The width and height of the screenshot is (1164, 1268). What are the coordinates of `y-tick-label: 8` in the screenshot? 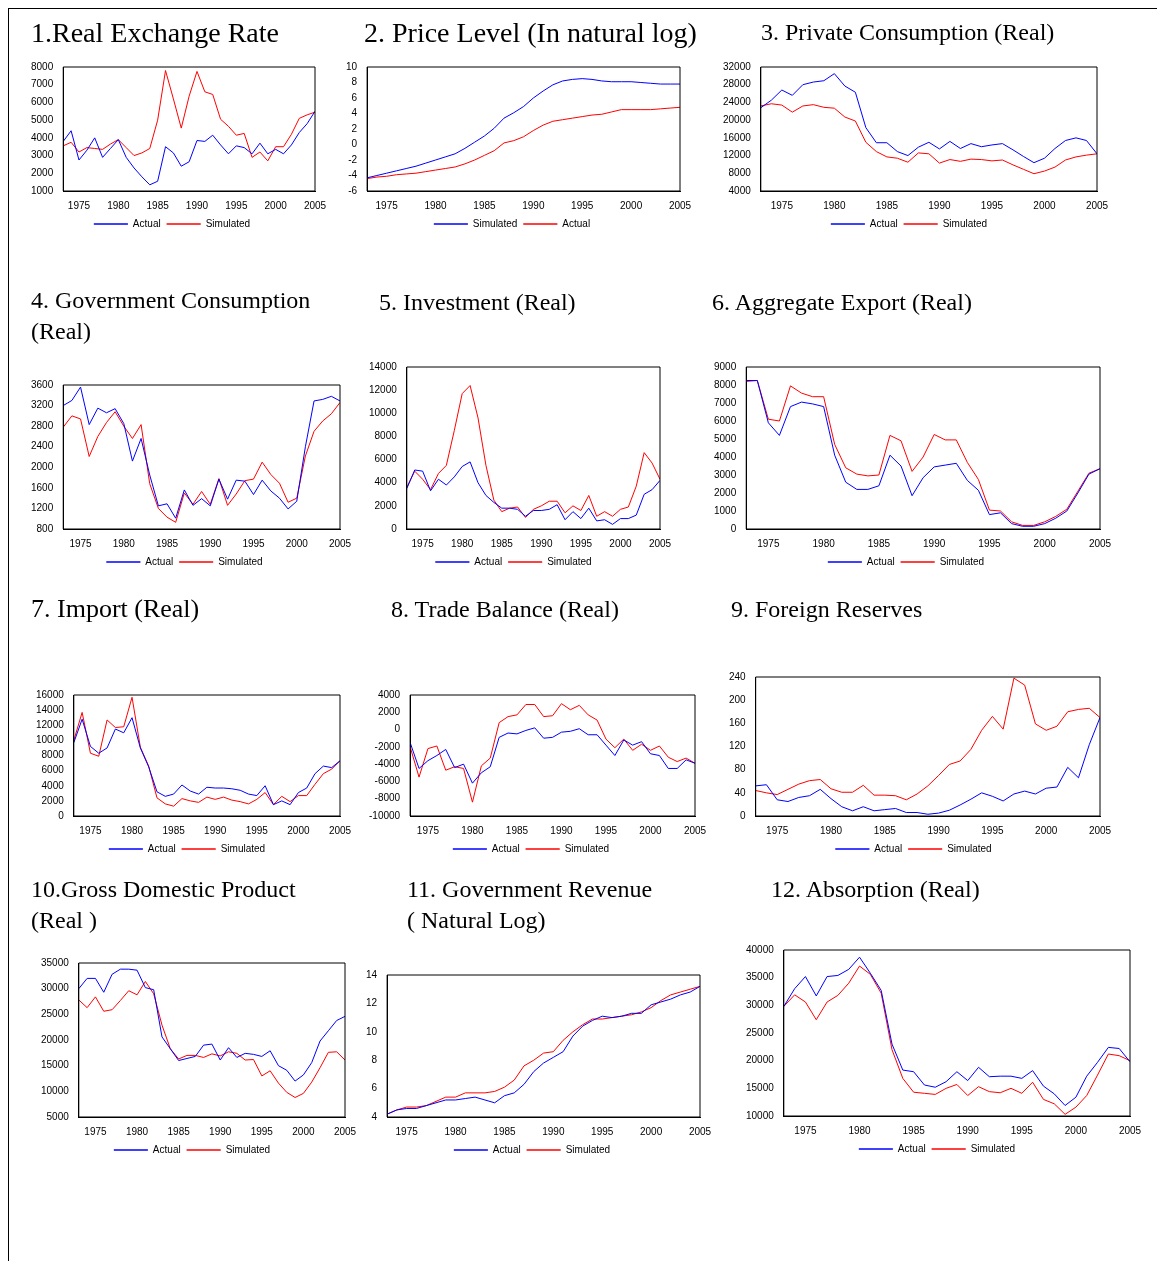 It's located at (354, 82).